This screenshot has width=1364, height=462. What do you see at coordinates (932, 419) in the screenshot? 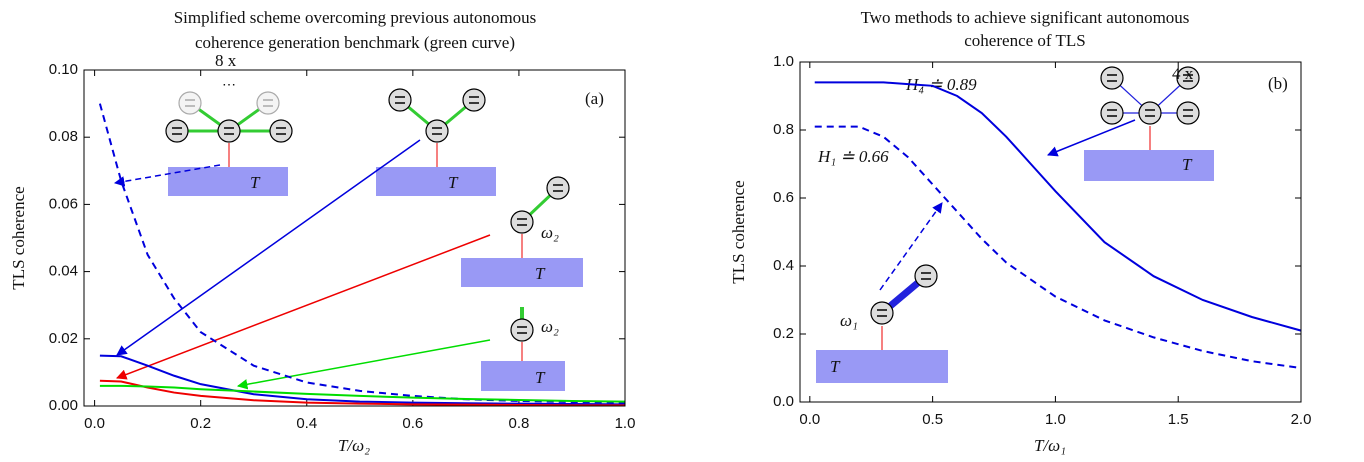
I see `x-tick-label: 0.5` at bounding box center [932, 419].